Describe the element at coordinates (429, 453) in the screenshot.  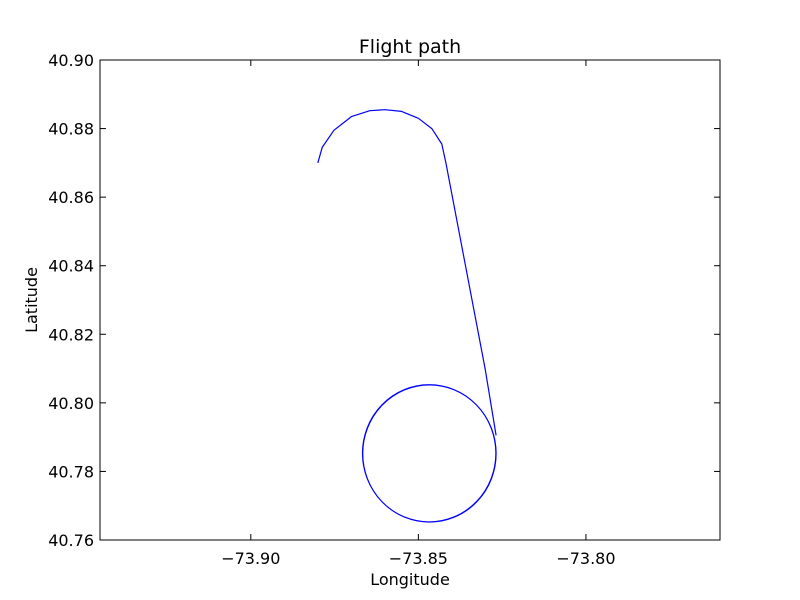
I see `flight-path-loop` at that location.